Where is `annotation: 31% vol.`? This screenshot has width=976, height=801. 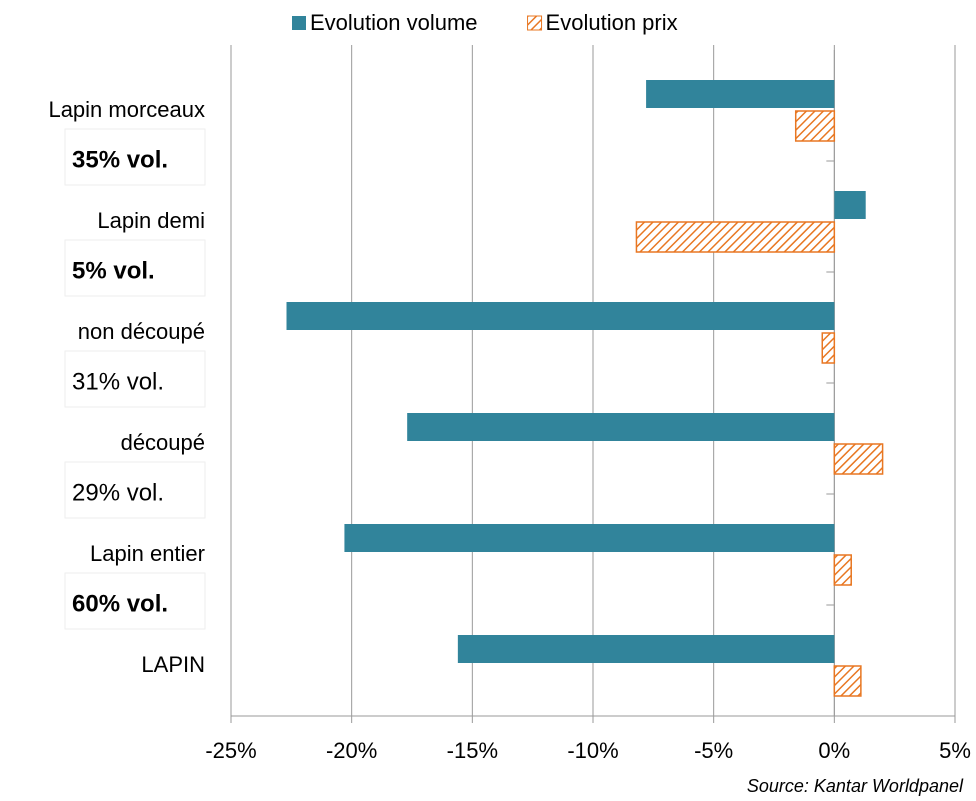
annotation: 31% vol. is located at coordinates (118, 381).